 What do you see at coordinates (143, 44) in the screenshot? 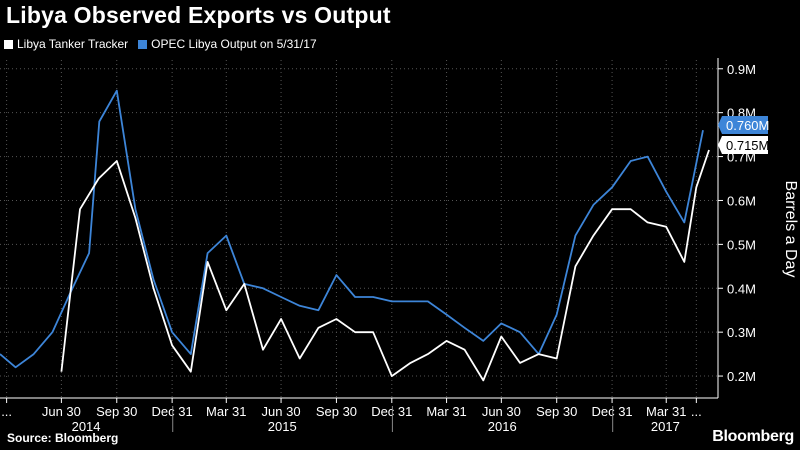
I see `legend-swatch-opec` at bounding box center [143, 44].